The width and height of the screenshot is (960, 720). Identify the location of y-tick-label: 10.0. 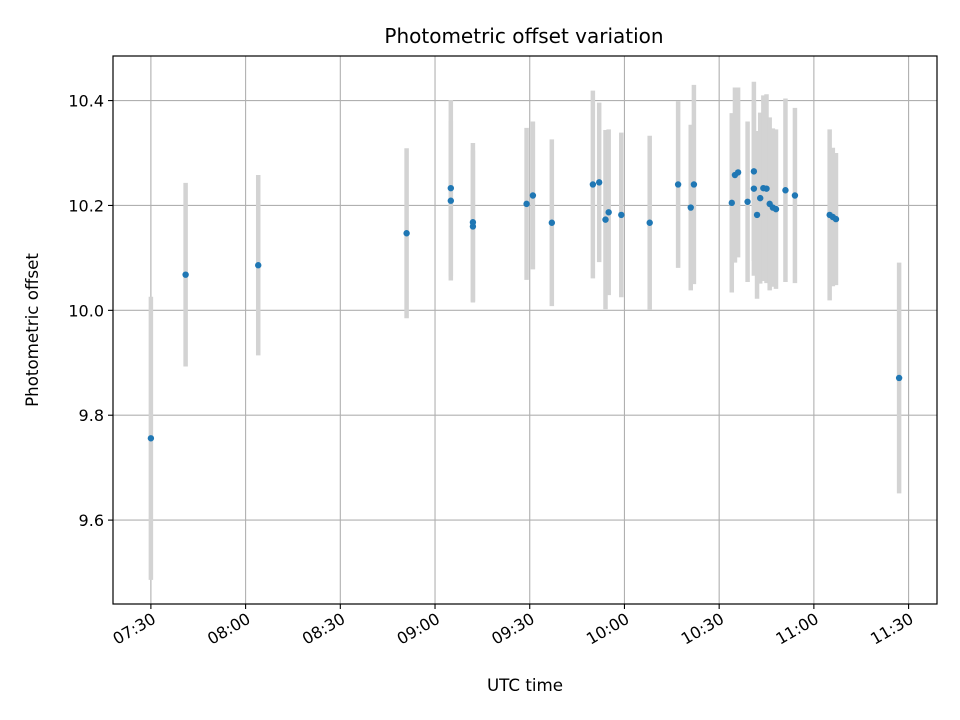
(86, 310).